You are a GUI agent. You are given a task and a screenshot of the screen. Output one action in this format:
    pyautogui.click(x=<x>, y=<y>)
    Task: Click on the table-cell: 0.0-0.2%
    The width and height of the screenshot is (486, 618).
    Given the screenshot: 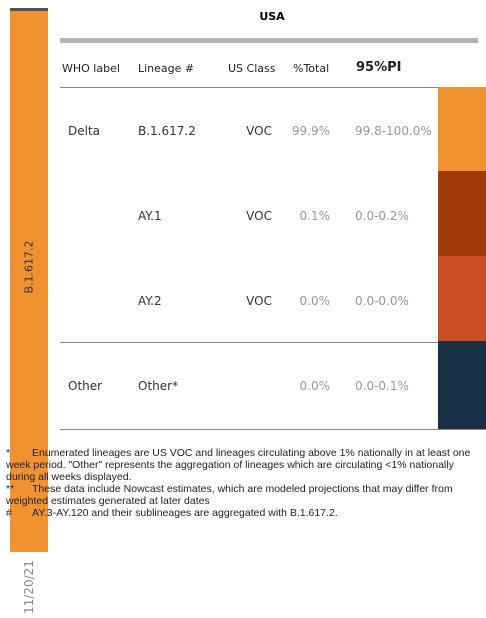 What is the action you would take?
    pyautogui.click(x=382, y=216)
    